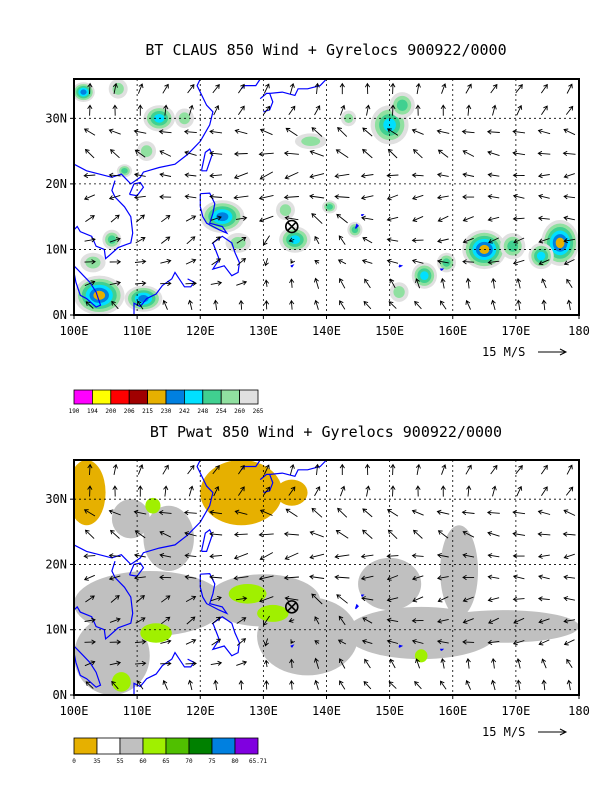 The image size is (612, 792). I want to click on claus-x-tick-label-5: 150E, so click(389, 331).